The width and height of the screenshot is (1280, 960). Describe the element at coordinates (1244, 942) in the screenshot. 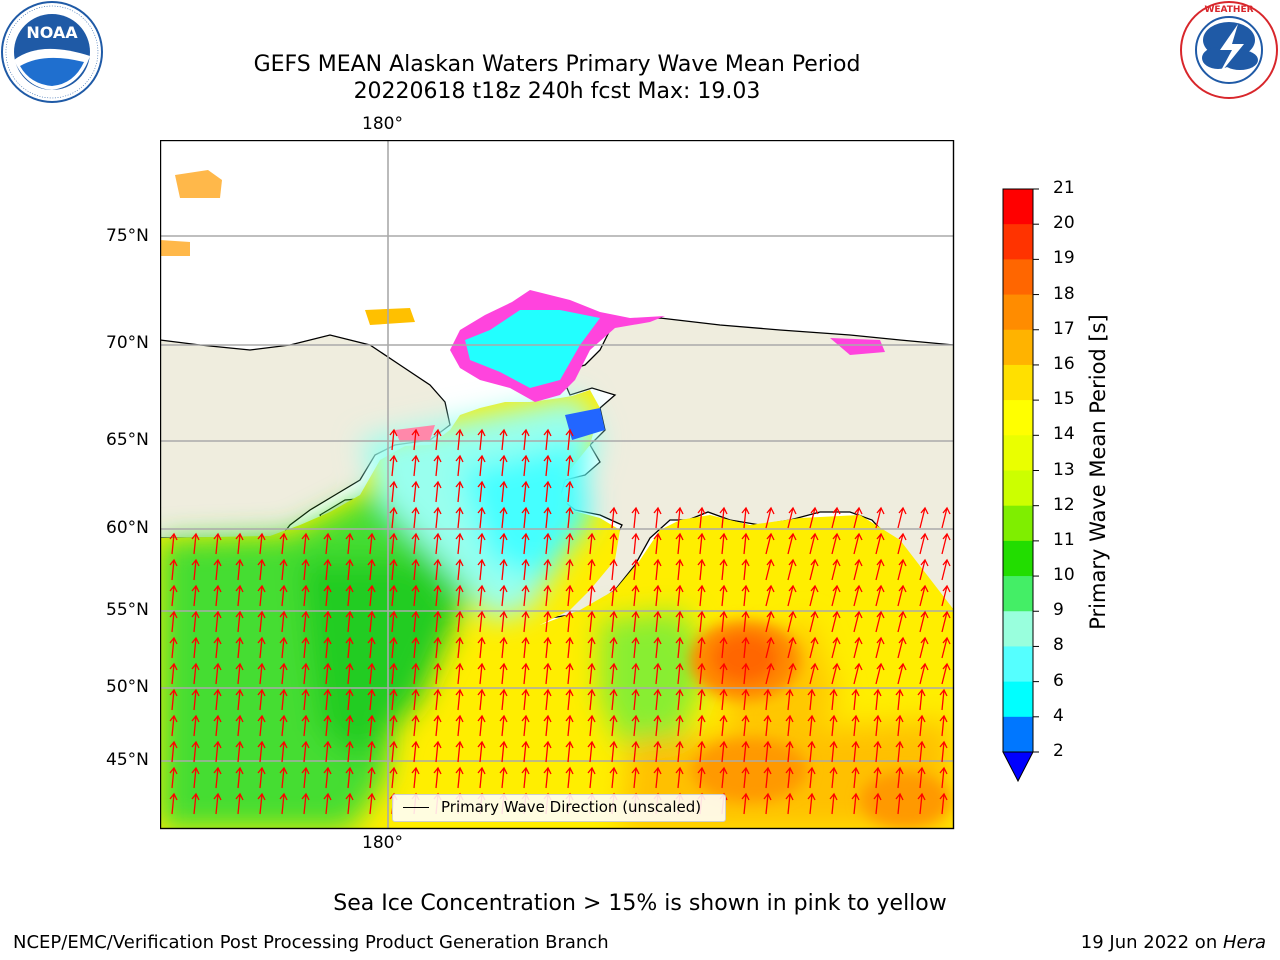

I see `footer-host: Hera` at that location.